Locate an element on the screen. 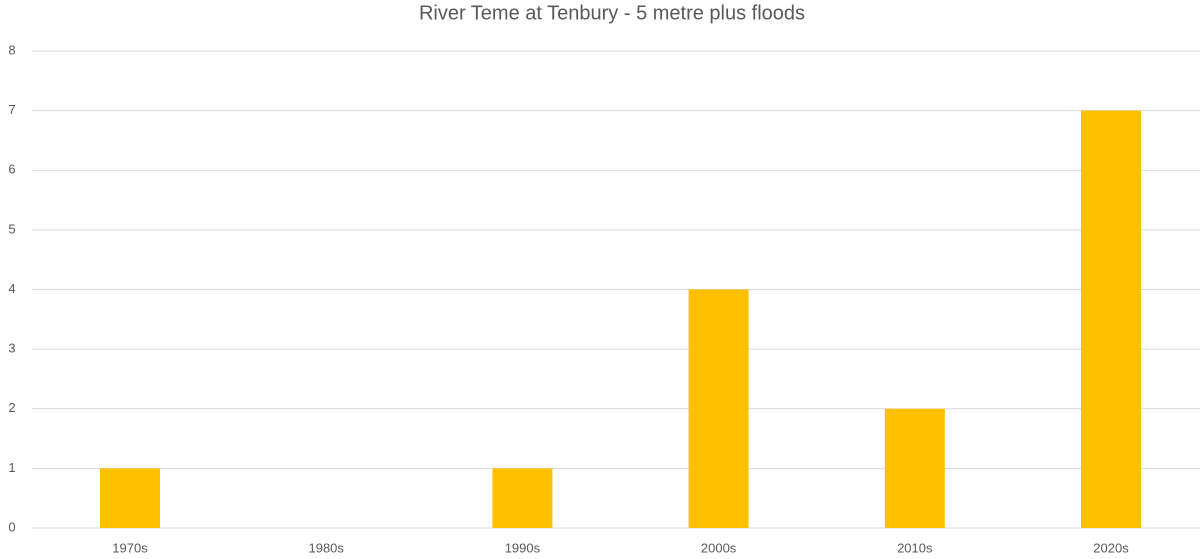 This screenshot has height=559, width=1200. y-tick-label: 4 is located at coordinates (11, 288).